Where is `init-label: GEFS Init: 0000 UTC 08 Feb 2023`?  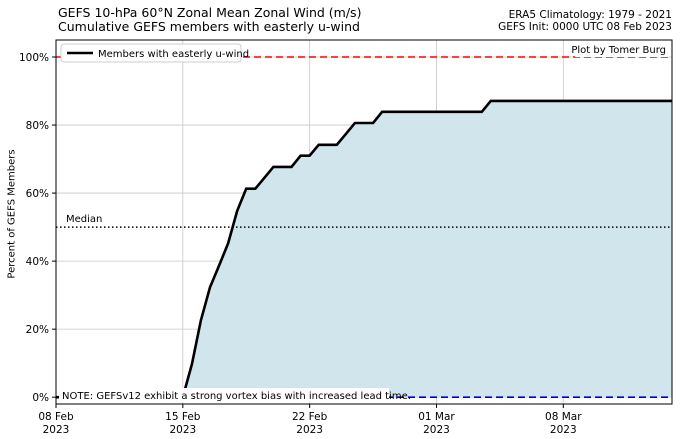
init-label: GEFS Init: 0000 UTC 08 Feb 2023 is located at coordinates (585, 27).